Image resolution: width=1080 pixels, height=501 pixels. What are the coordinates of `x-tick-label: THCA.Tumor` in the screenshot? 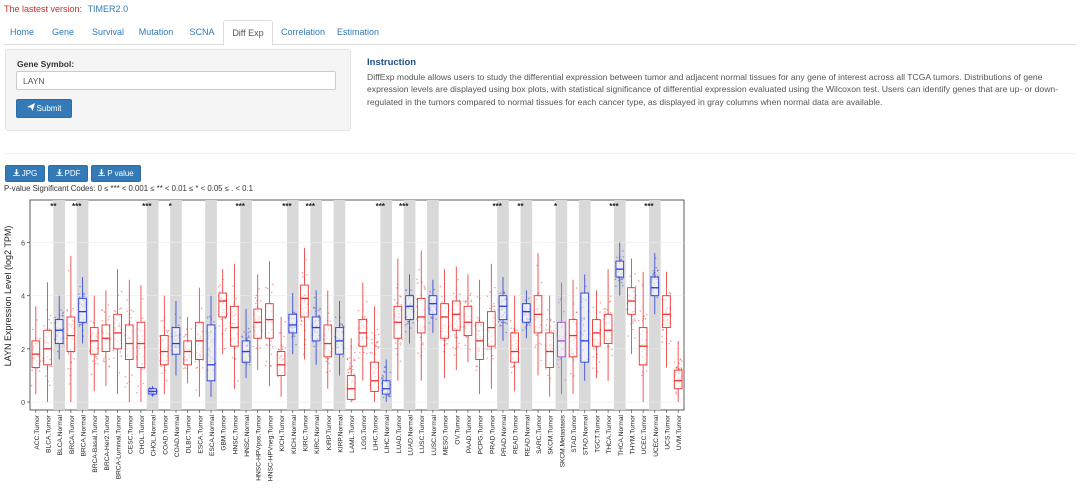 It's located at (609, 433).